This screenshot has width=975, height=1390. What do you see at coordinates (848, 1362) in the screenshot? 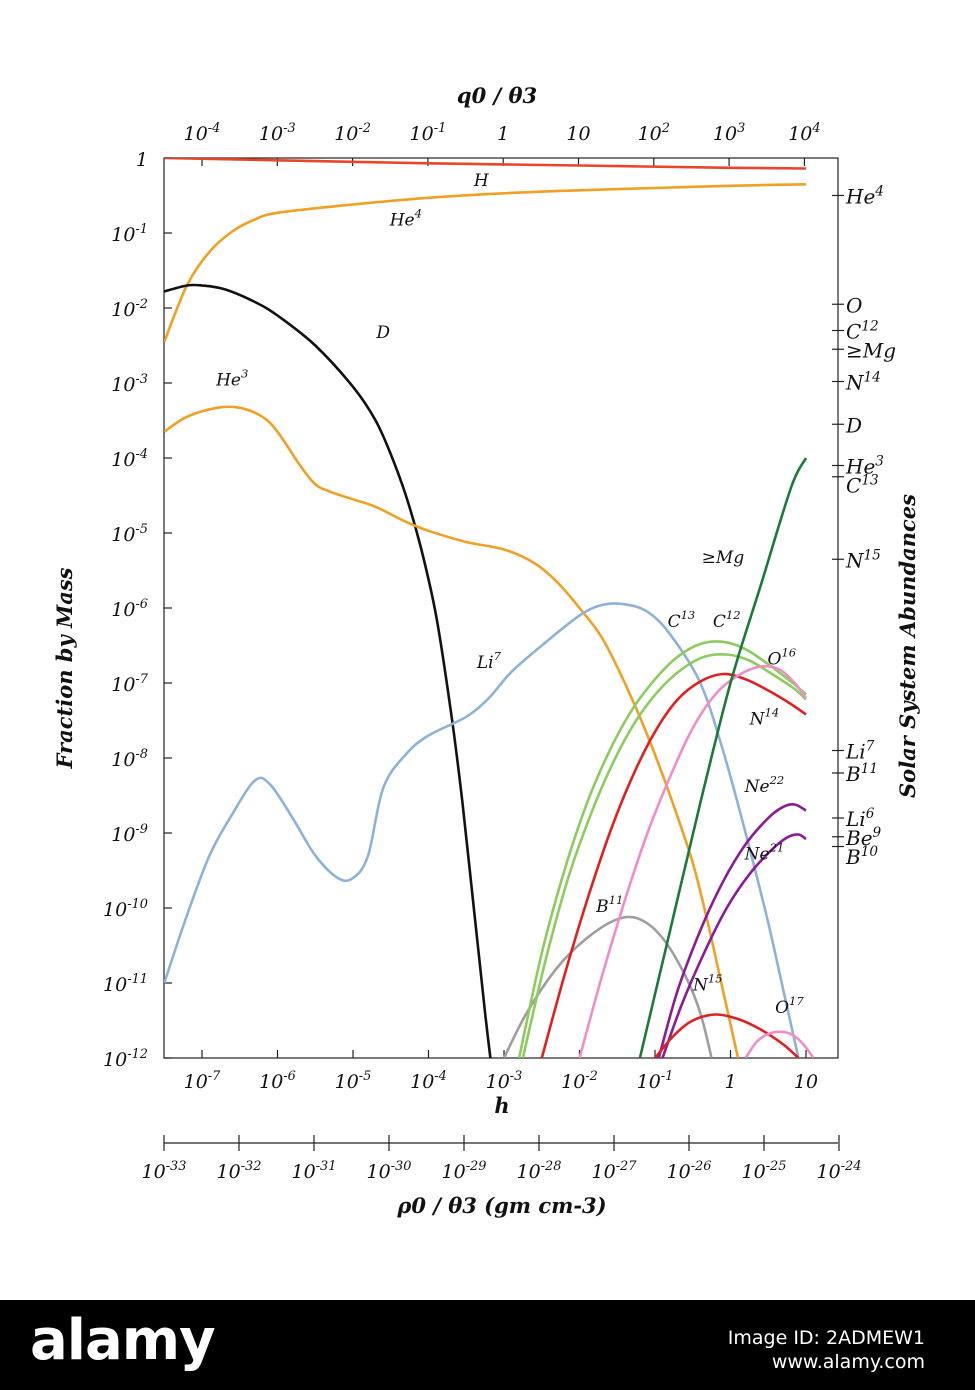
I see `site-url: www.alamy.com` at bounding box center [848, 1362].